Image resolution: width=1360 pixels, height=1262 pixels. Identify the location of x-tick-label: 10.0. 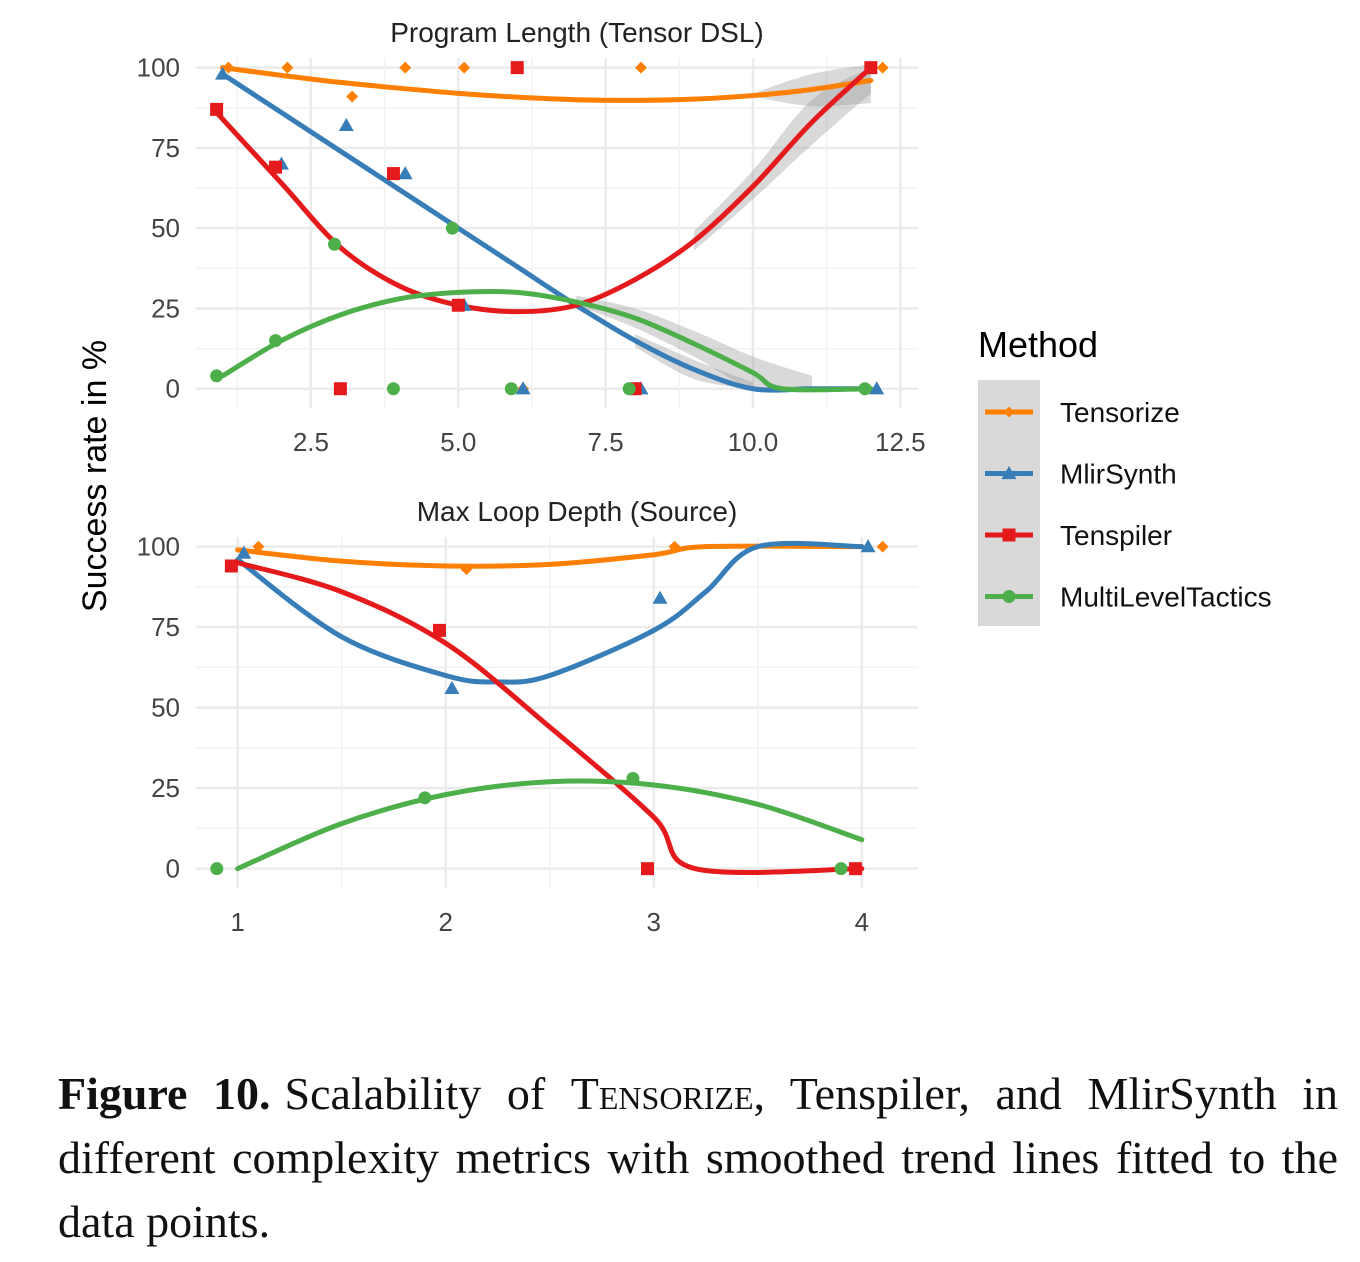
(753, 442).